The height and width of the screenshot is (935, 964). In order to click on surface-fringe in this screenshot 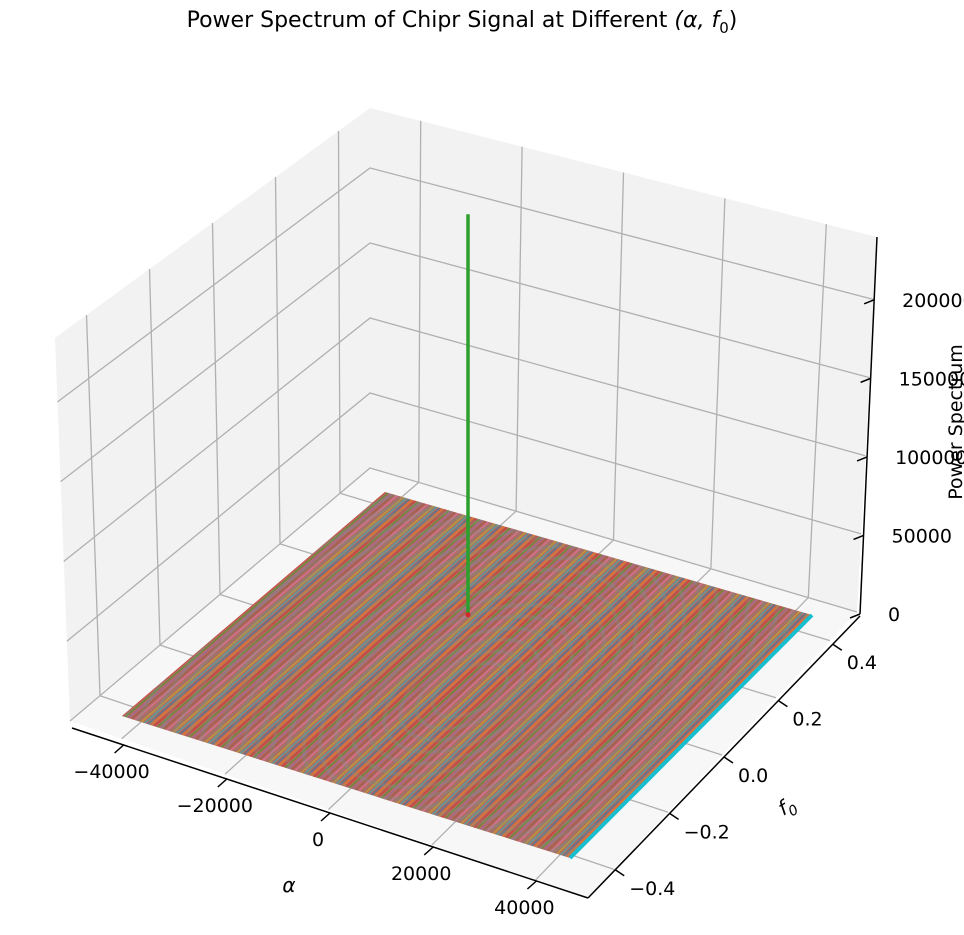, I will do `click(470, 690)`.